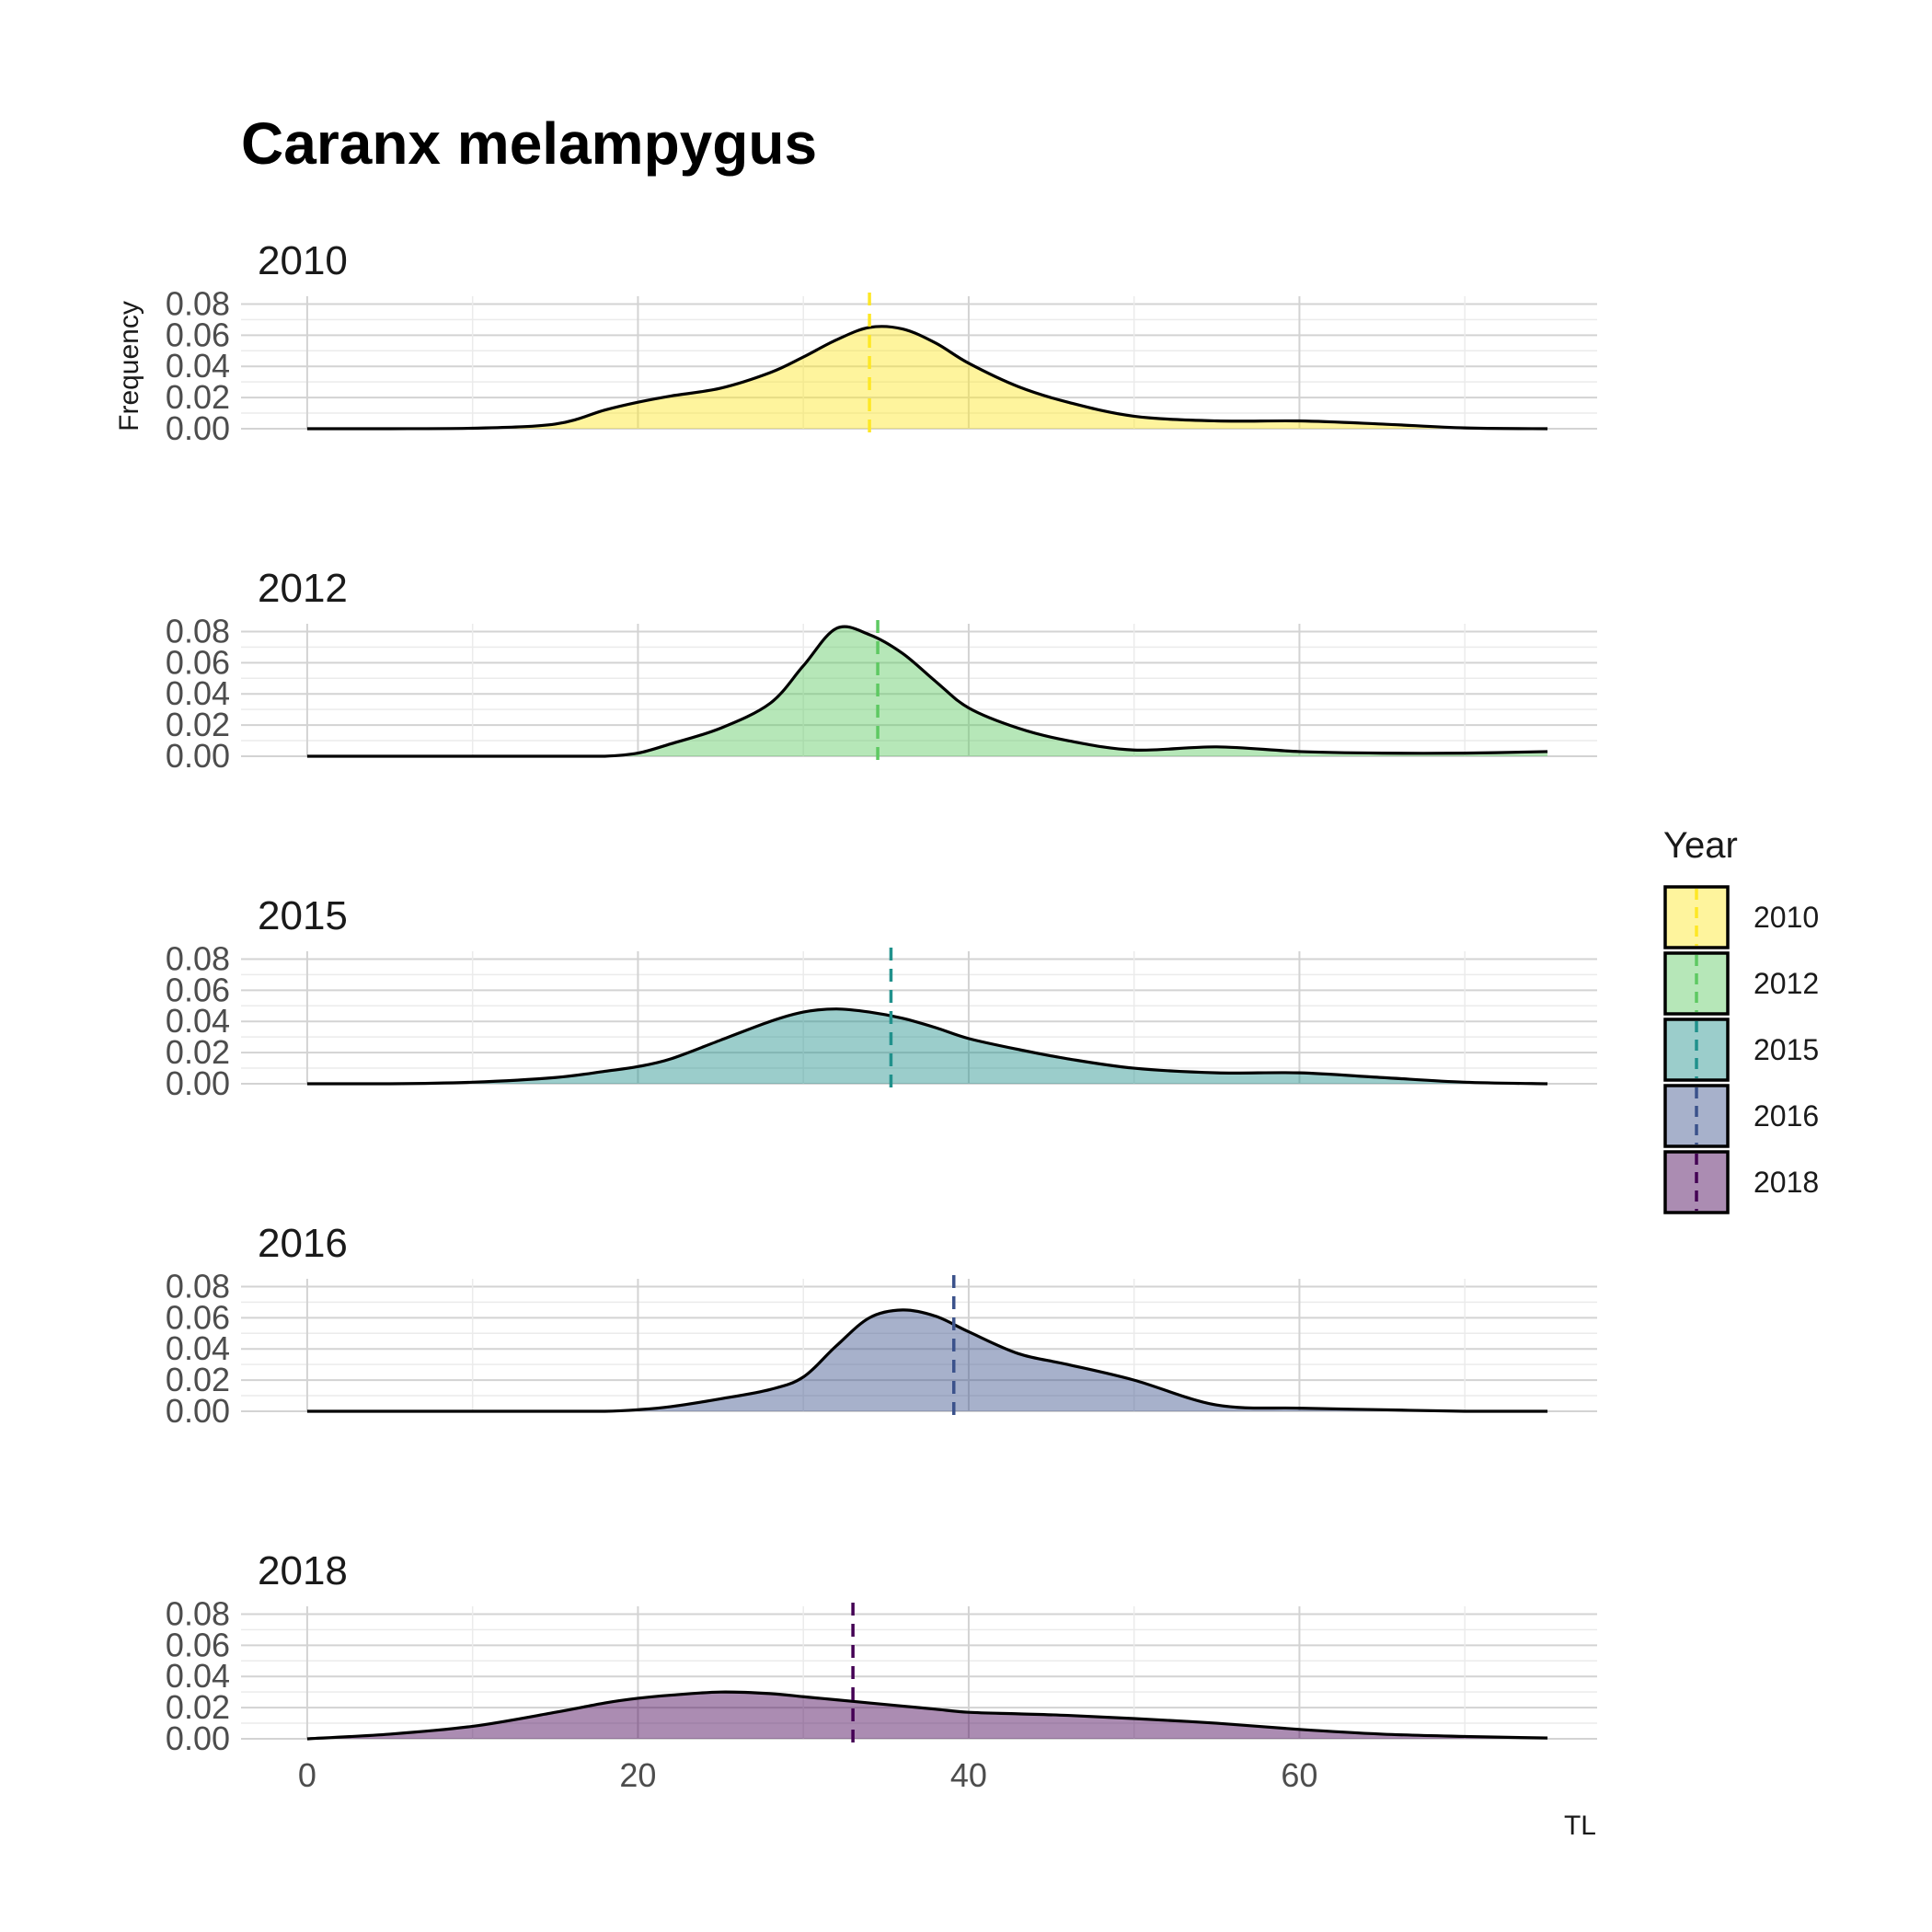 This screenshot has width=1932, height=1932. I want to click on density-area-2012, so click(927, 691).